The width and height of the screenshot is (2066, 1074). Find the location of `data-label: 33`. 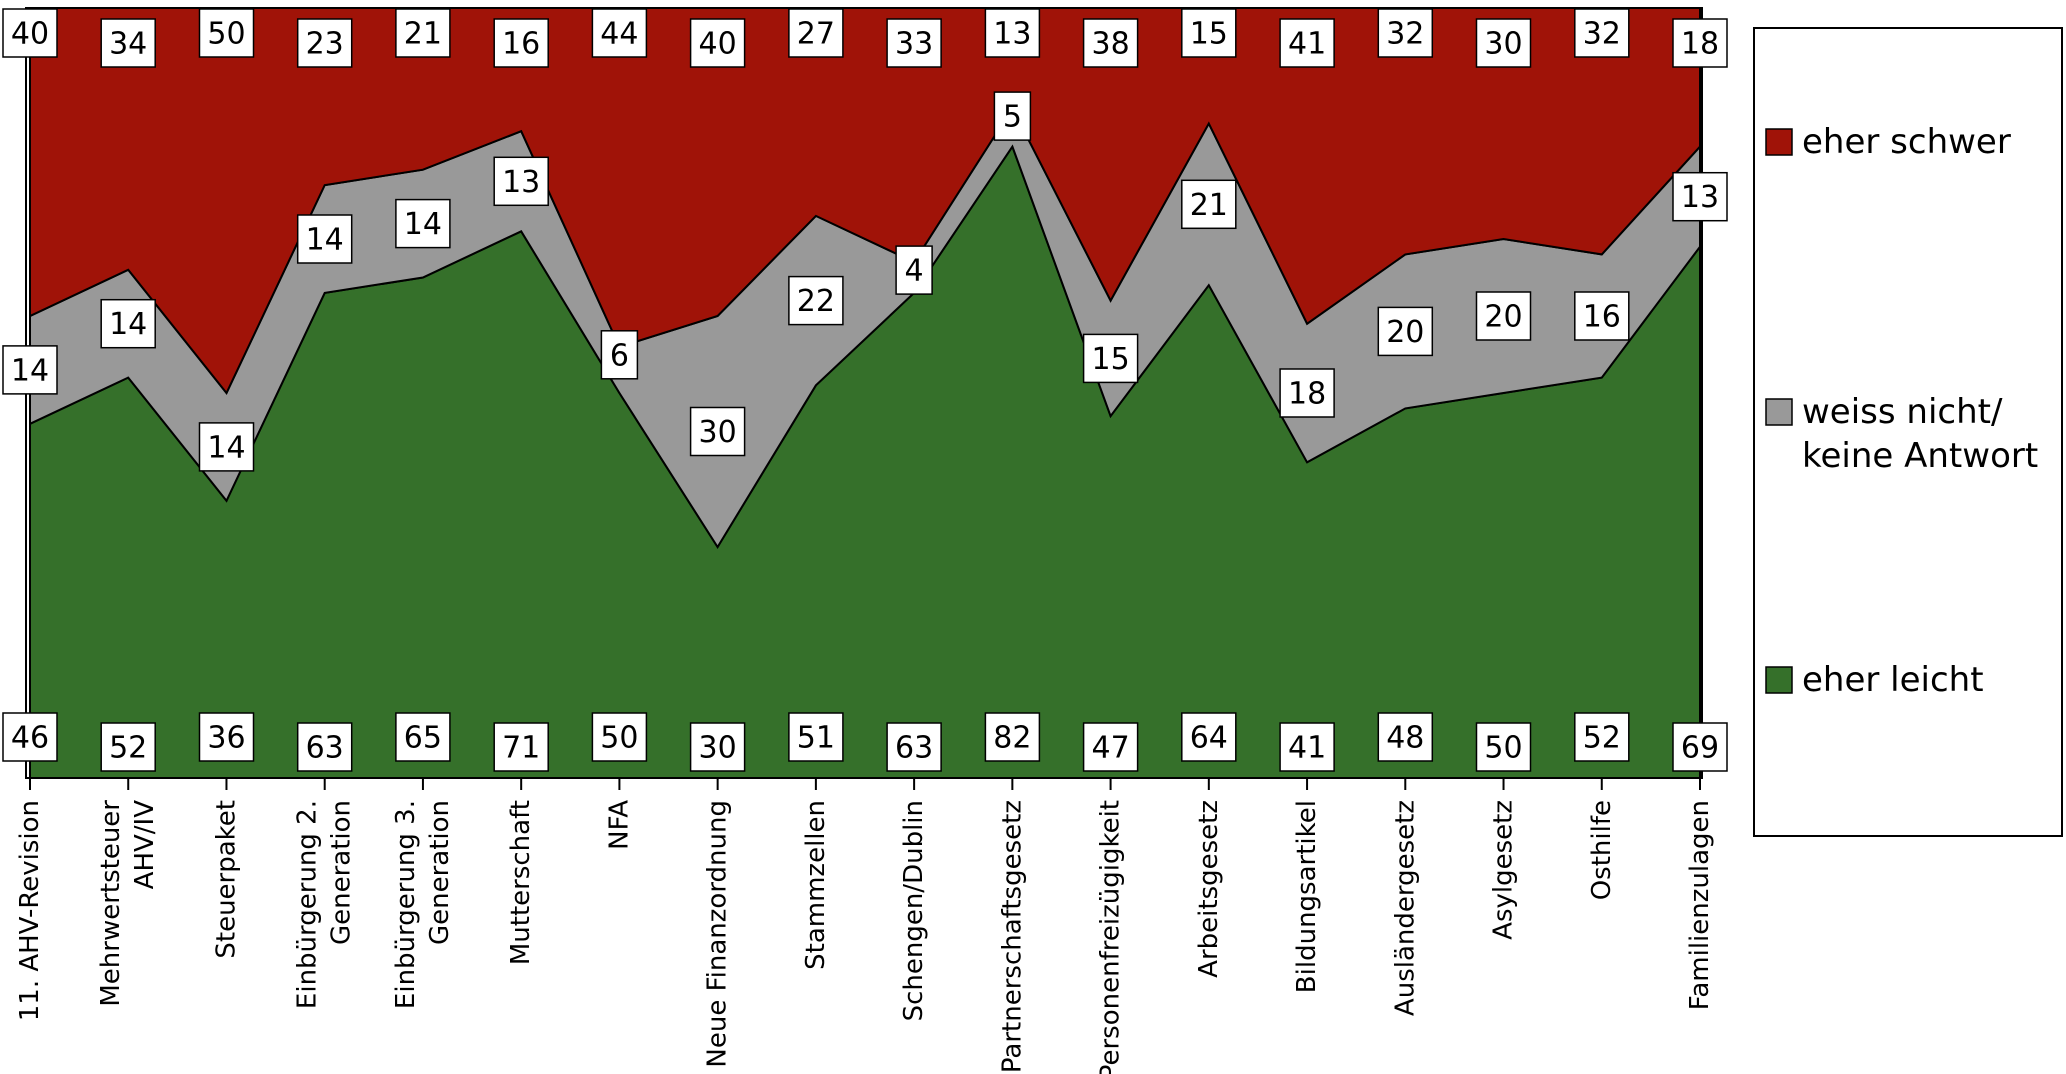

data-label: 33 is located at coordinates (914, 43).